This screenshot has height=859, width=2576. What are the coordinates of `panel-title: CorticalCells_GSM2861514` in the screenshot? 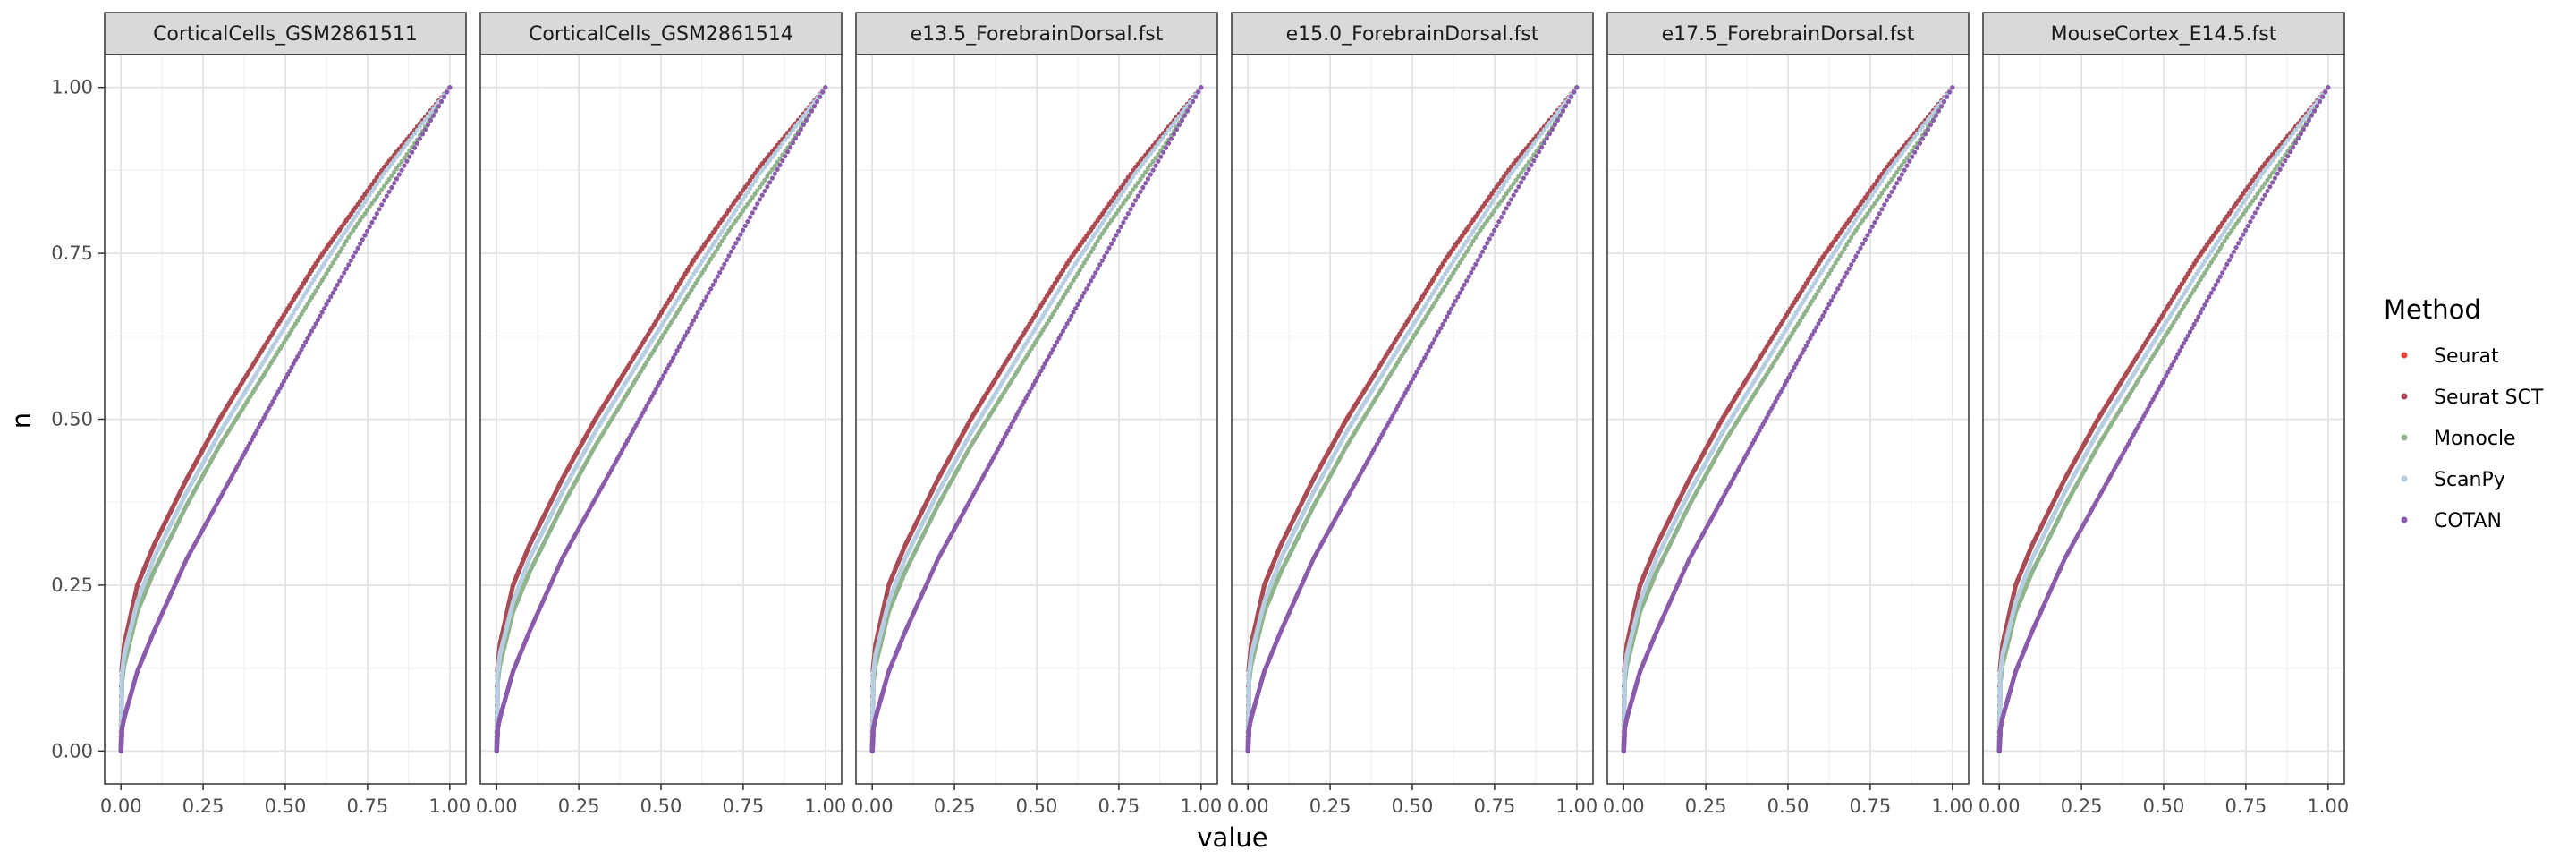 It's located at (661, 34).